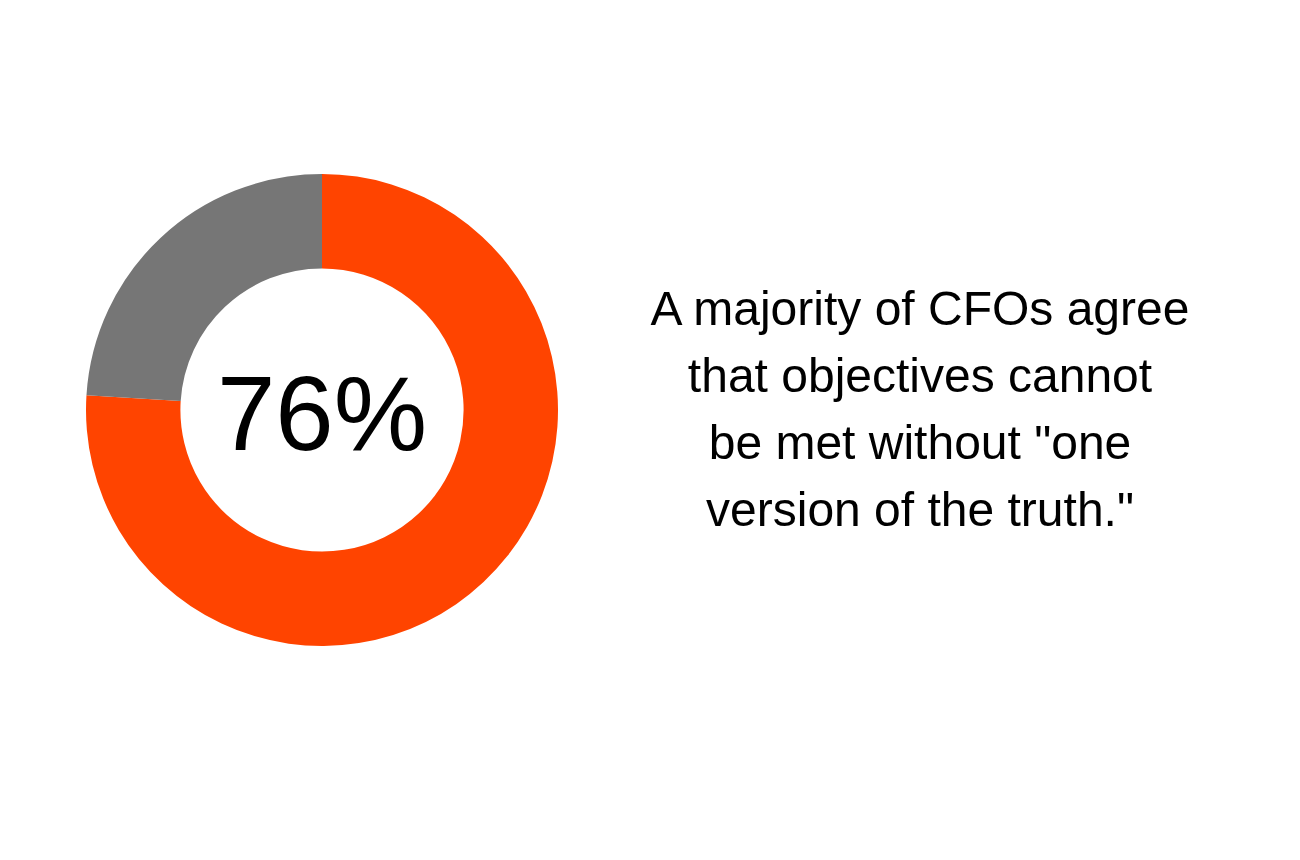 This screenshot has width=1300, height=860. I want to click on text: A majority of CFOs agree that objectives cannot be met without "one version of the truth.", so click(920, 409).